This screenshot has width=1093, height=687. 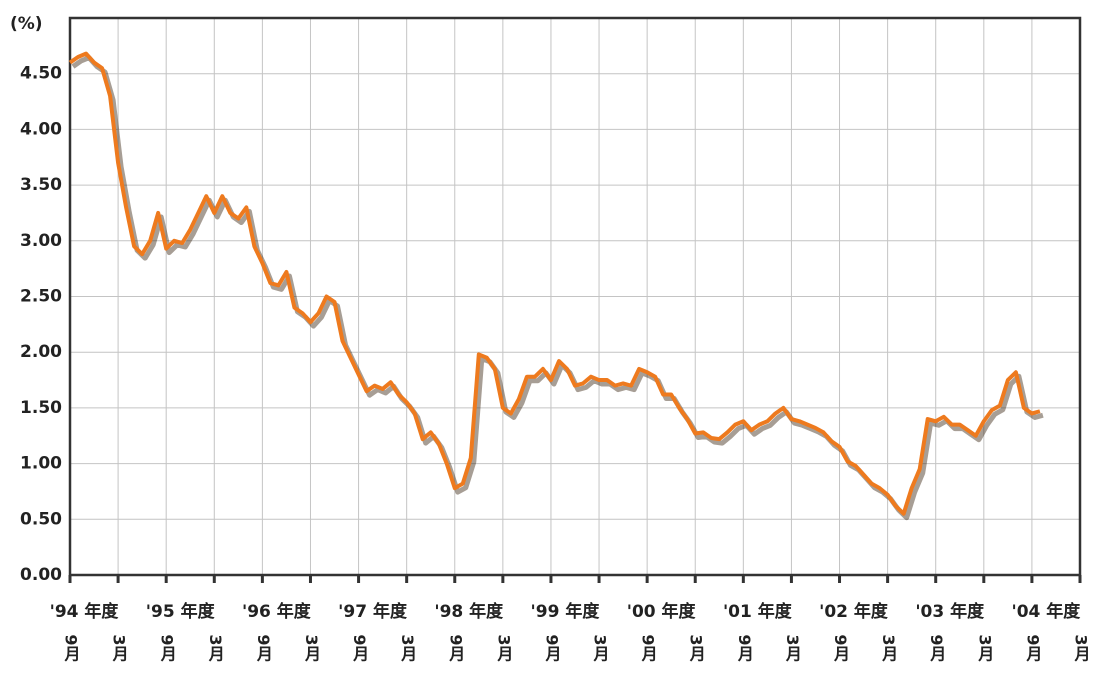 I want to click on fiscal-year-label: '96 年度, so click(x=277, y=611).